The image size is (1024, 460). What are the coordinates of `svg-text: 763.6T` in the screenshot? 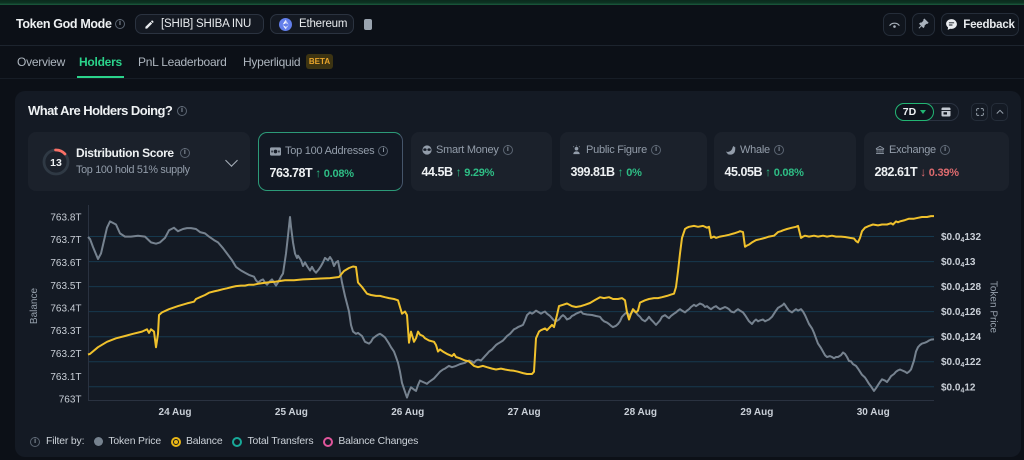 It's located at (65, 263).